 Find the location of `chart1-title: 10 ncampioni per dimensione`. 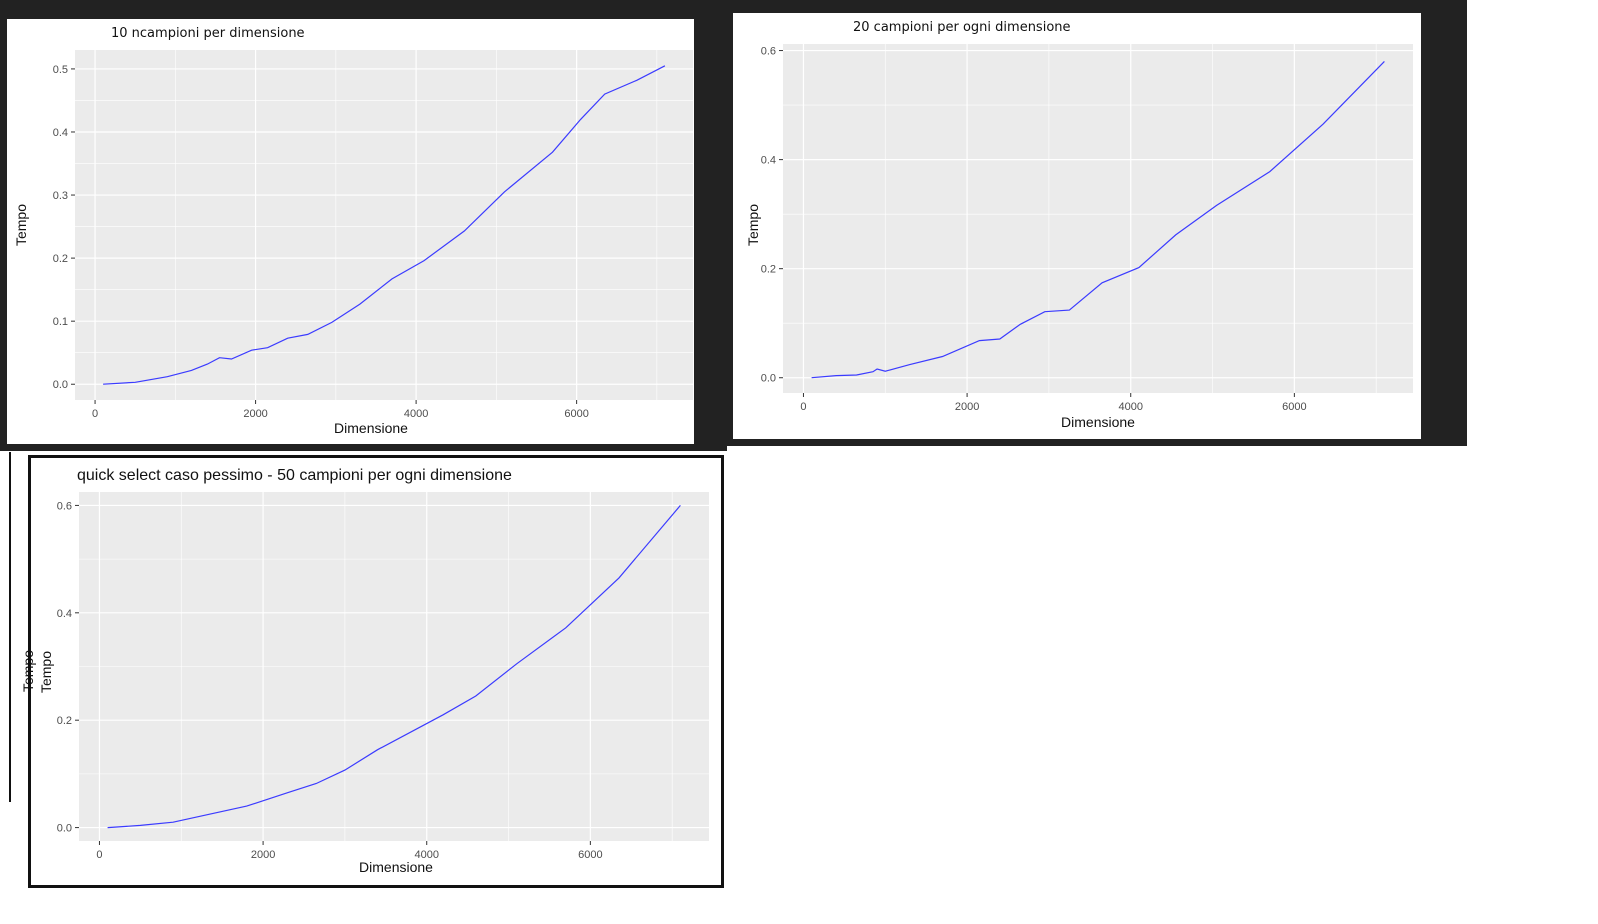

chart1-title: 10 ncampioni per dimensione is located at coordinates (208, 33).